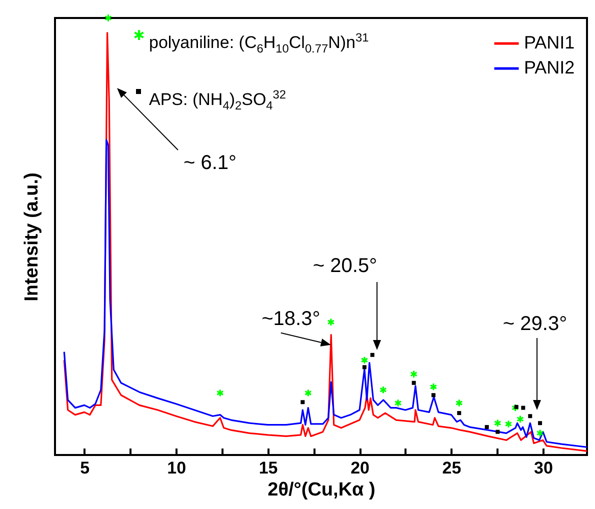 The image size is (595, 509). I want to click on x-tick-label: 25, so click(452, 468).